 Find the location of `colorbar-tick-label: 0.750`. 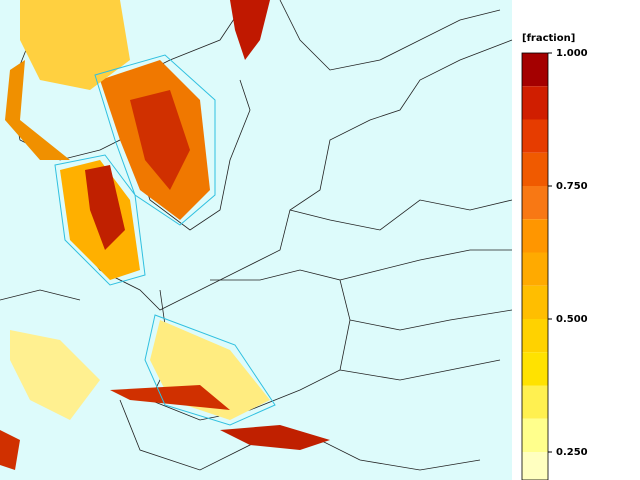

colorbar-tick-label: 0.750 is located at coordinates (572, 186).